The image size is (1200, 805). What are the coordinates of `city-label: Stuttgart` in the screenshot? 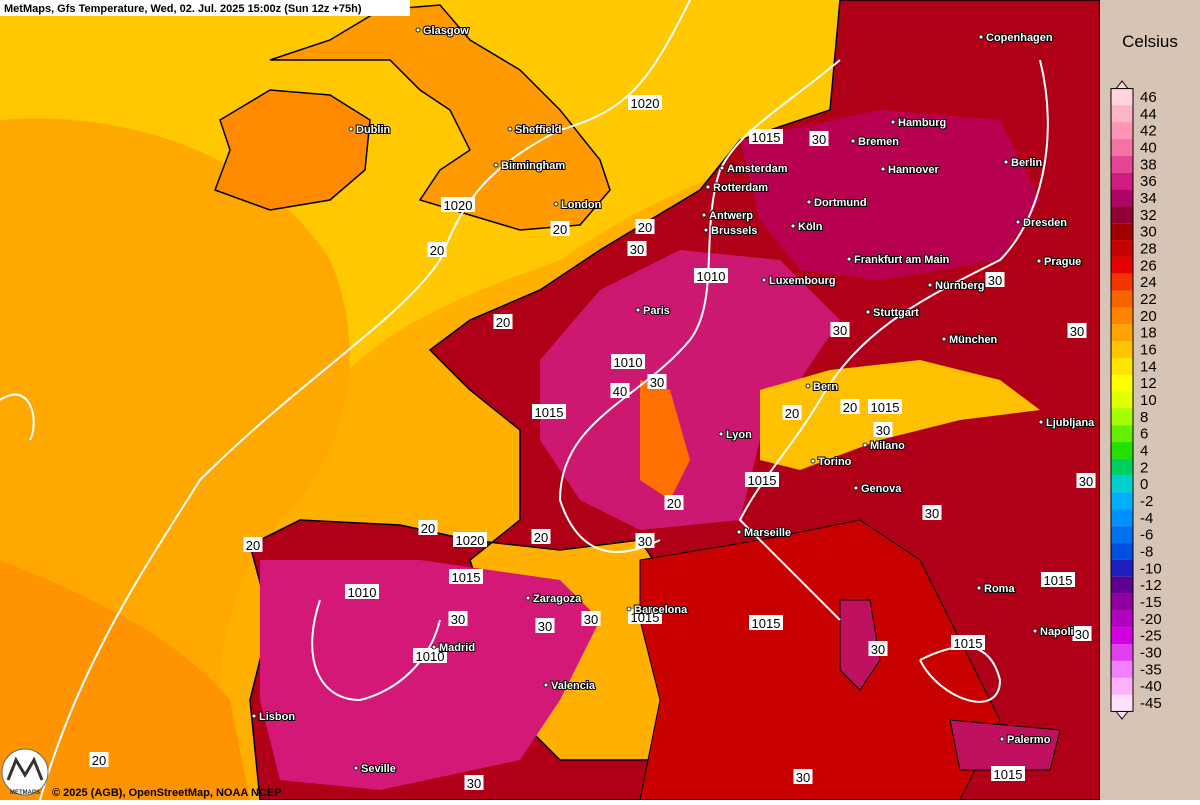 It's located at (896, 313).